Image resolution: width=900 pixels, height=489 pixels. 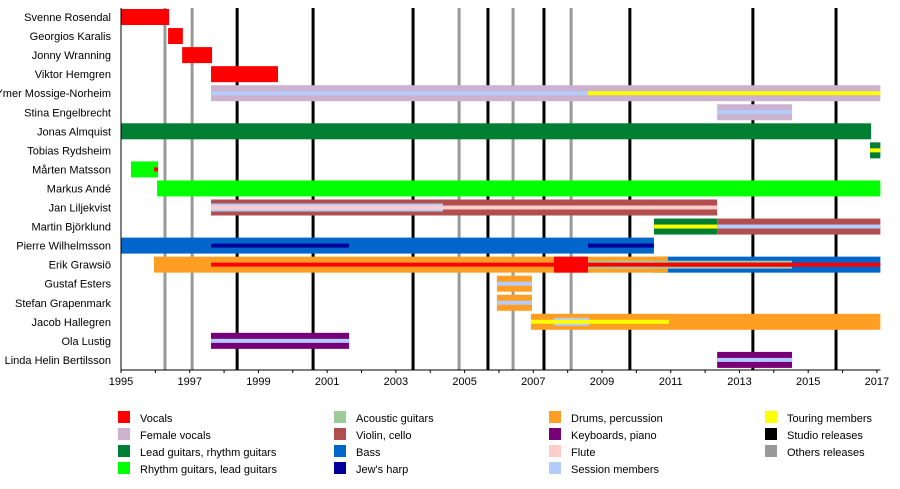 What do you see at coordinates (395, 419) in the screenshot?
I see `legend-label-acoustic-guitars: Acoustic guitars` at bounding box center [395, 419].